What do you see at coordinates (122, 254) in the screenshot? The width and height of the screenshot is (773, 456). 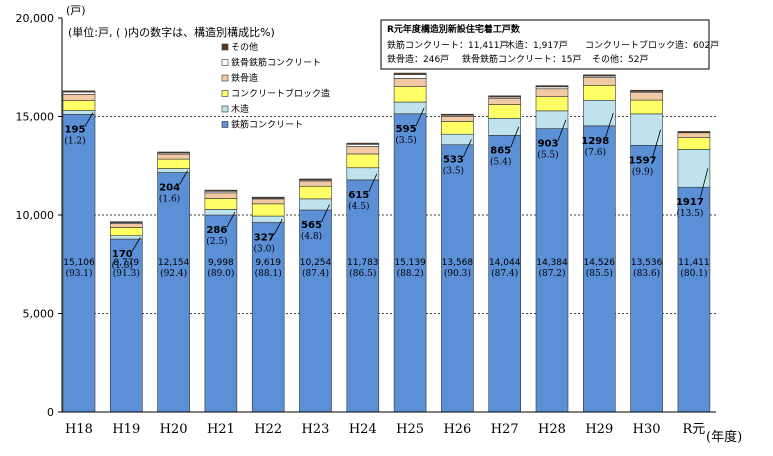 I see `value-label: 170` at bounding box center [122, 254].